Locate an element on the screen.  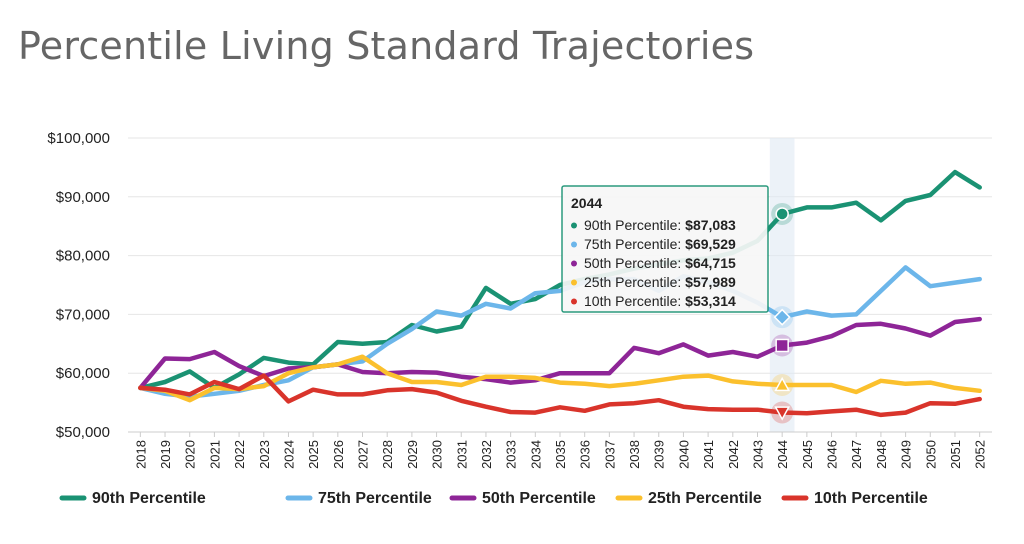
marker-circle is located at coordinates (782, 214).